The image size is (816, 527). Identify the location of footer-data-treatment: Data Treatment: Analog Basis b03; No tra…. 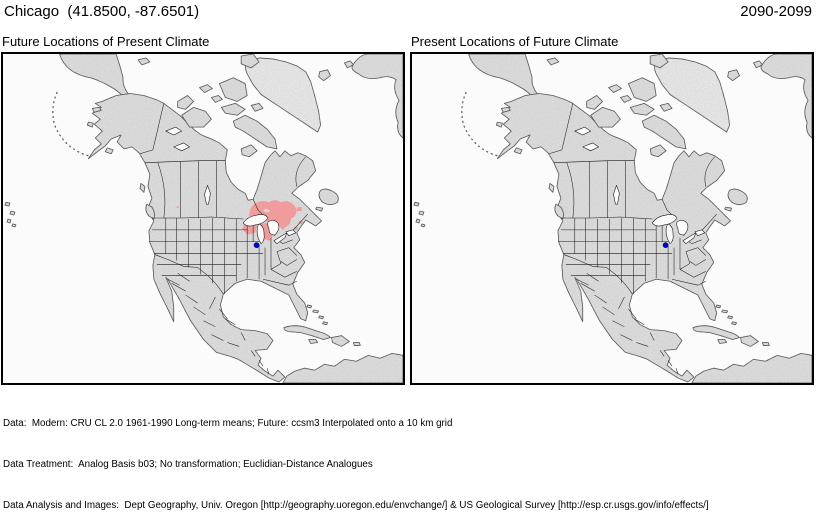
(188, 464).